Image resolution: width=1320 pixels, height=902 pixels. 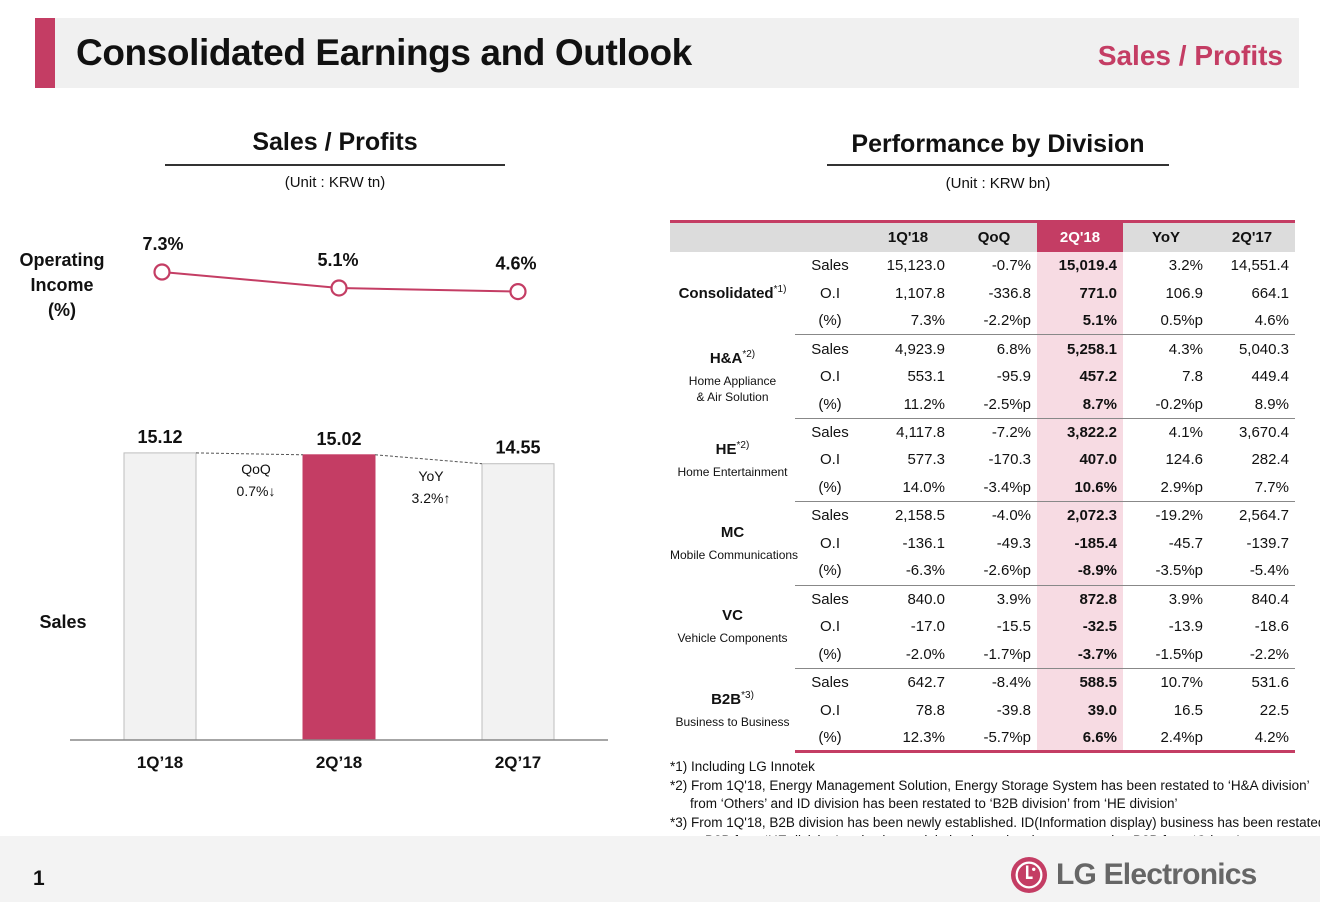 What do you see at coordinates (982, 460) in the screenshot?
I see `table-row: O.I 577.3 -170.3 407.0 124.6 282.4` at bounding box center [982, 460].